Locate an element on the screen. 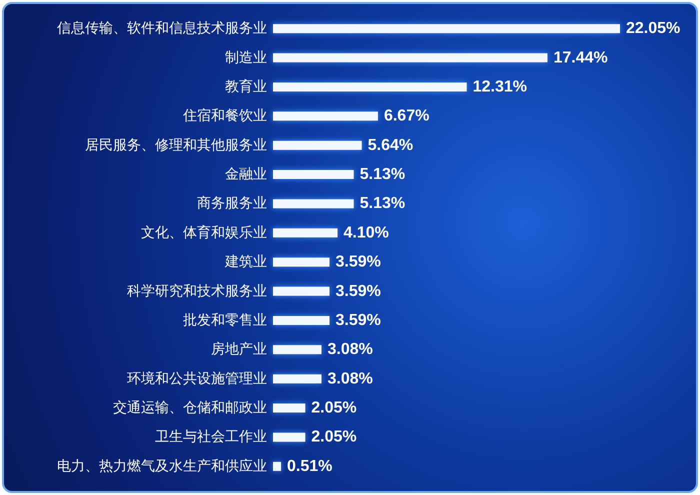  y-tick-label: 交通运输、仓储和邮政业 is located at coordinates (190, 408).